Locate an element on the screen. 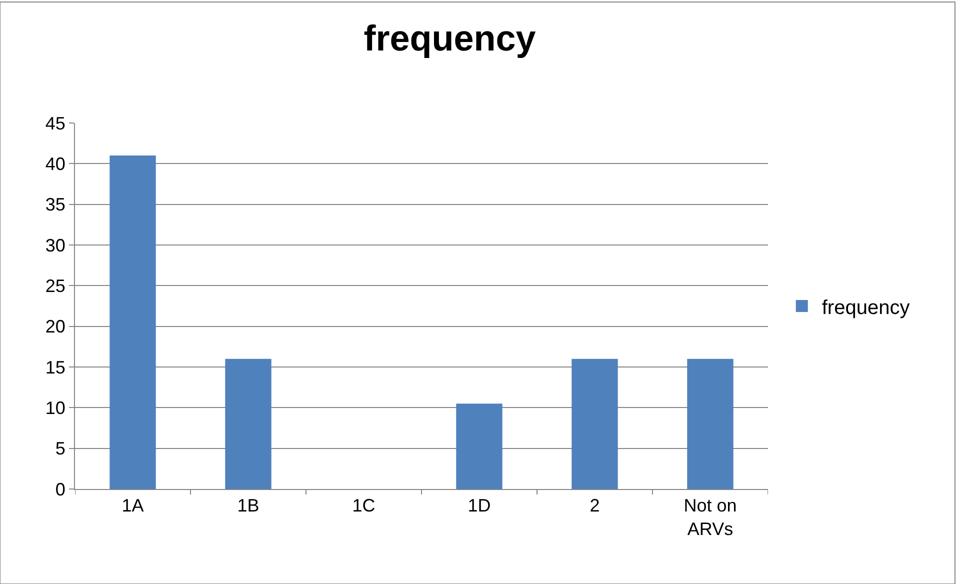 This screenshot has width=957, height=584. legend-label: frequency is located at coordinates (866, 307).